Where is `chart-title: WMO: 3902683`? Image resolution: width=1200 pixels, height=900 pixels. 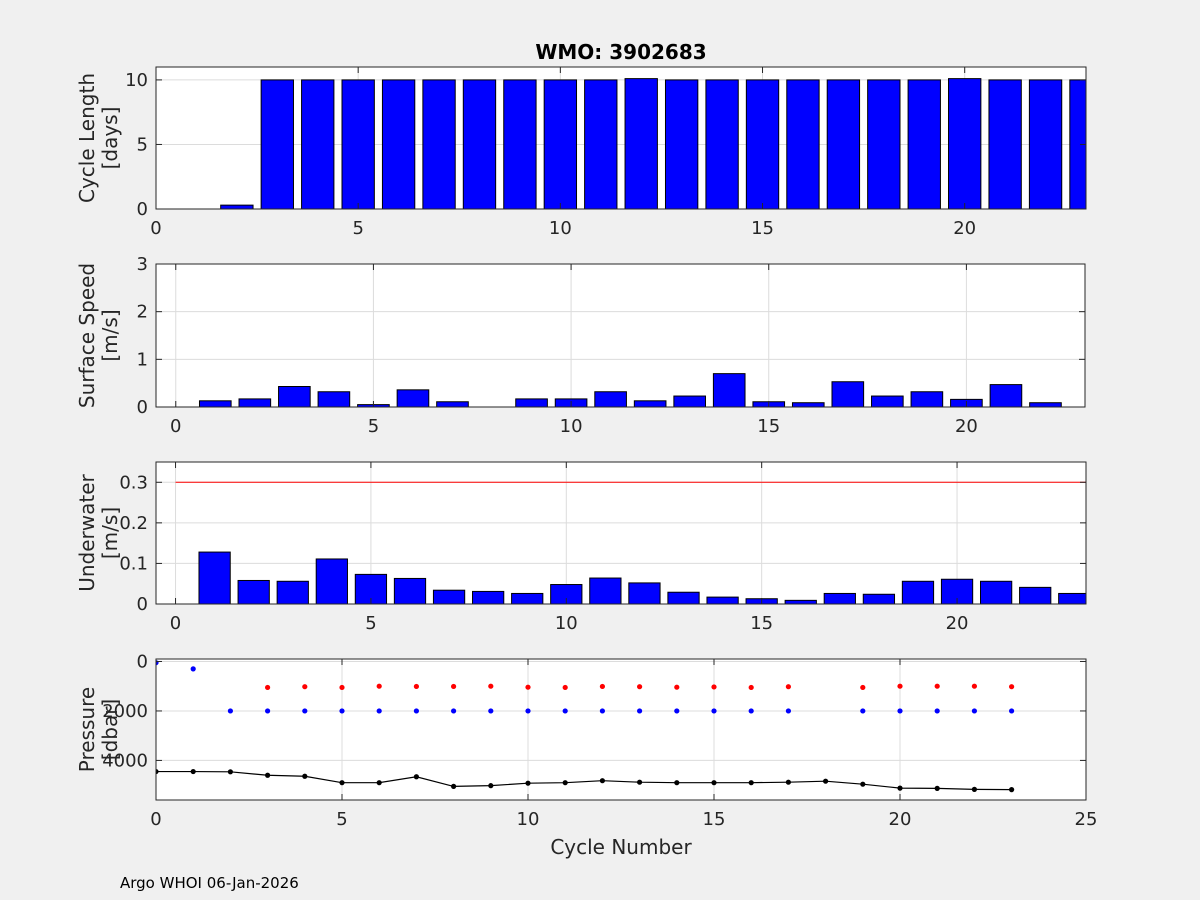 chart-title: WMO: 3902683 is located at coordinates (620, 52).